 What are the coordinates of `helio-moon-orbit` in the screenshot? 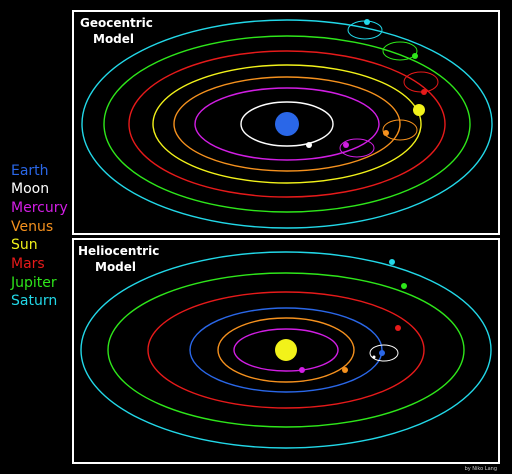 It's located at (384, 353).